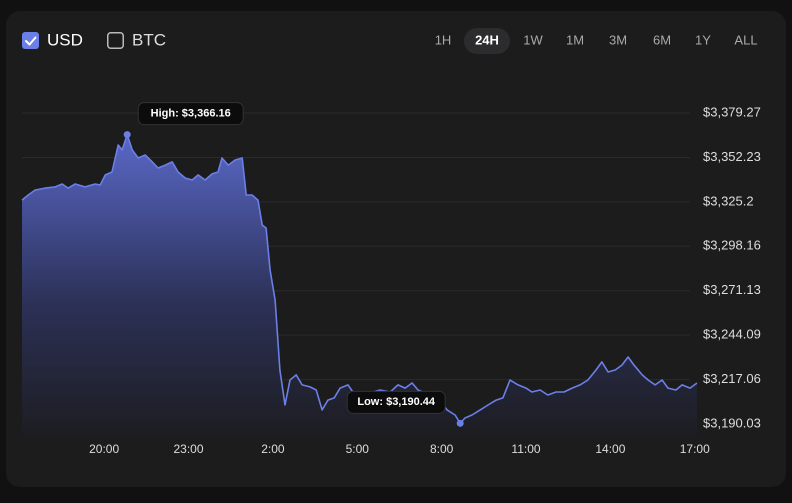 The height and width of the screenshot is (503, 792). I want to click on y-tick-label: $3,325.2, so click(728, 200).